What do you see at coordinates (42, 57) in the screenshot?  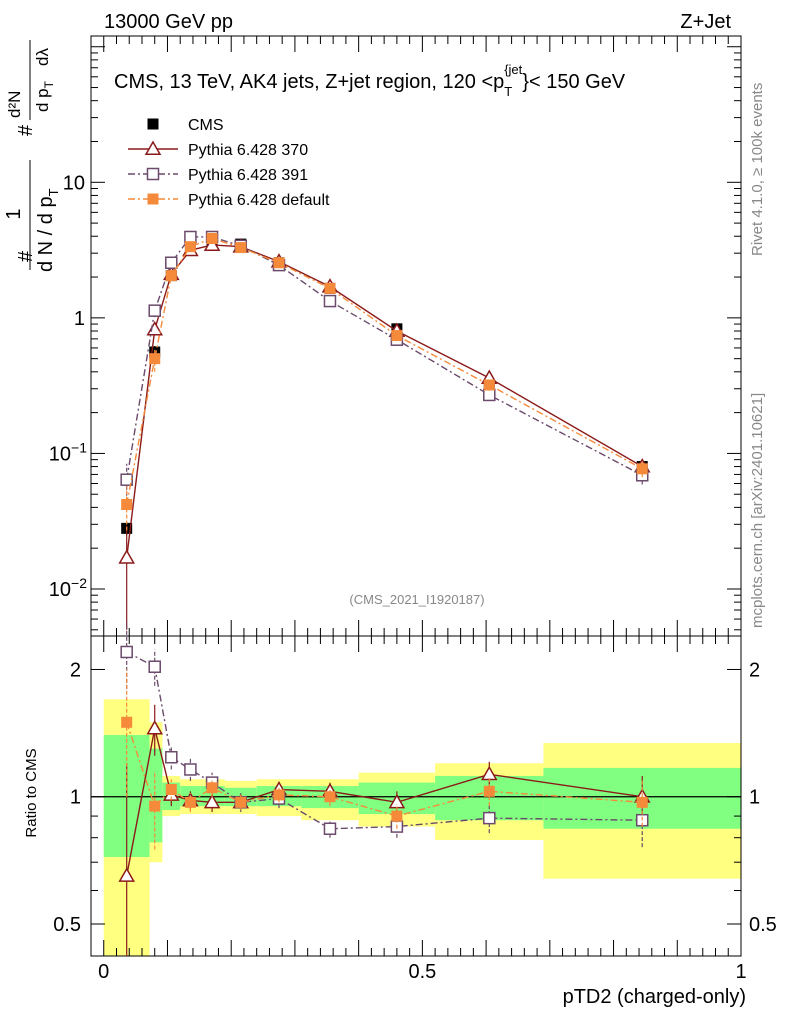 I see `ylabel-dlambda: dλ` at bounding box center [42, 57].